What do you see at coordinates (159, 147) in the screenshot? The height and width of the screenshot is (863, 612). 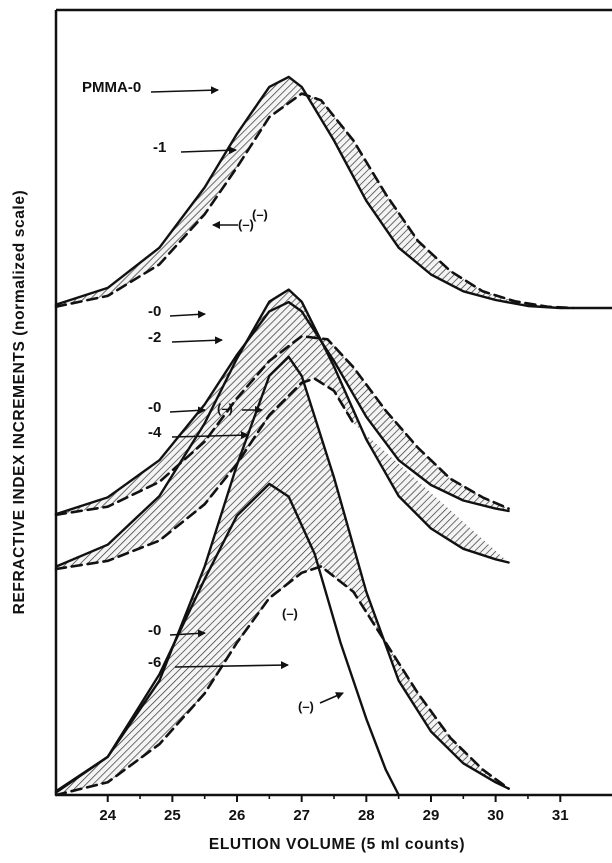 I see `annotation-minus-1-label: -1` at bounding box center [159, 147].